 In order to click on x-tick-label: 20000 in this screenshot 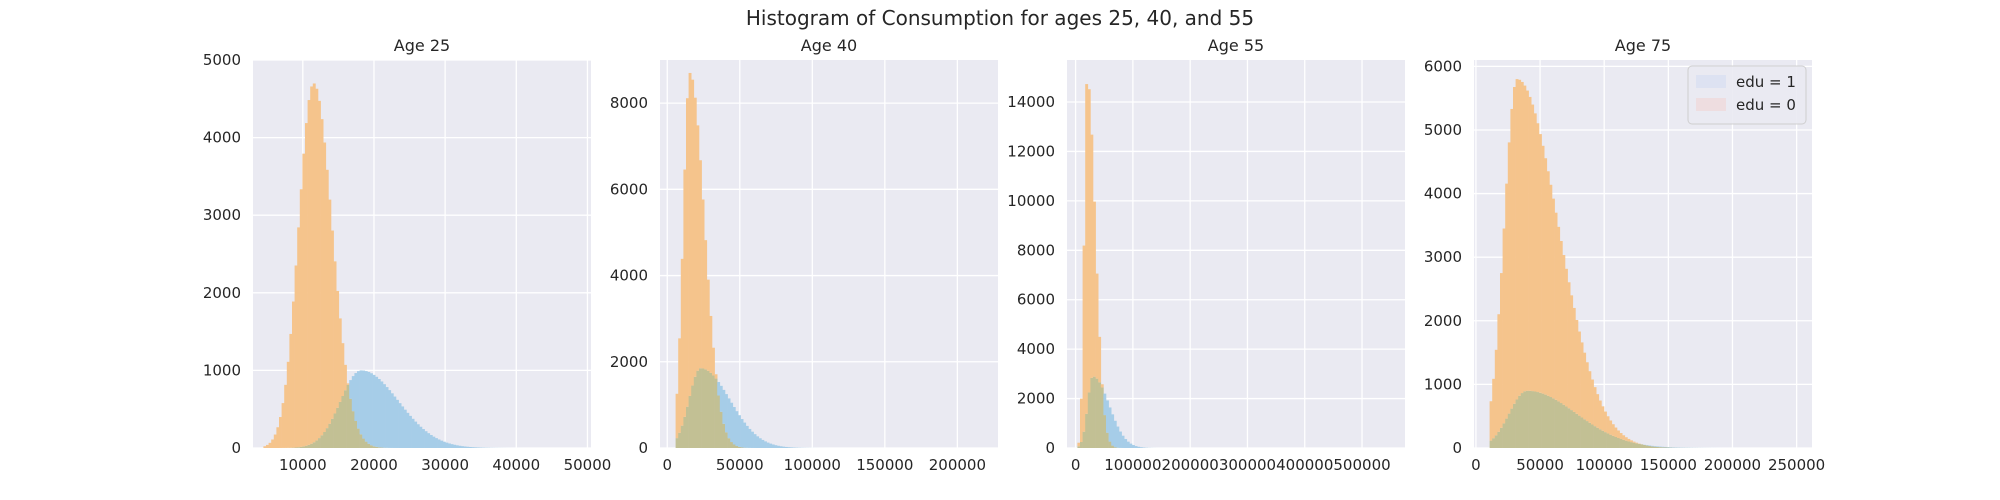, I will do `click(374, 465)`.